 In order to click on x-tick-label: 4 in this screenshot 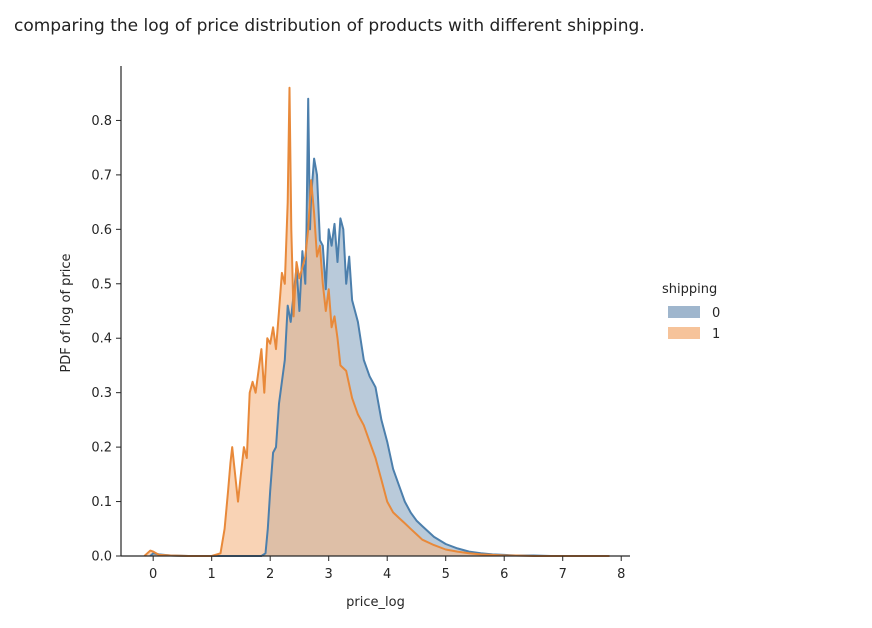, I will do `click(387, 574)`.